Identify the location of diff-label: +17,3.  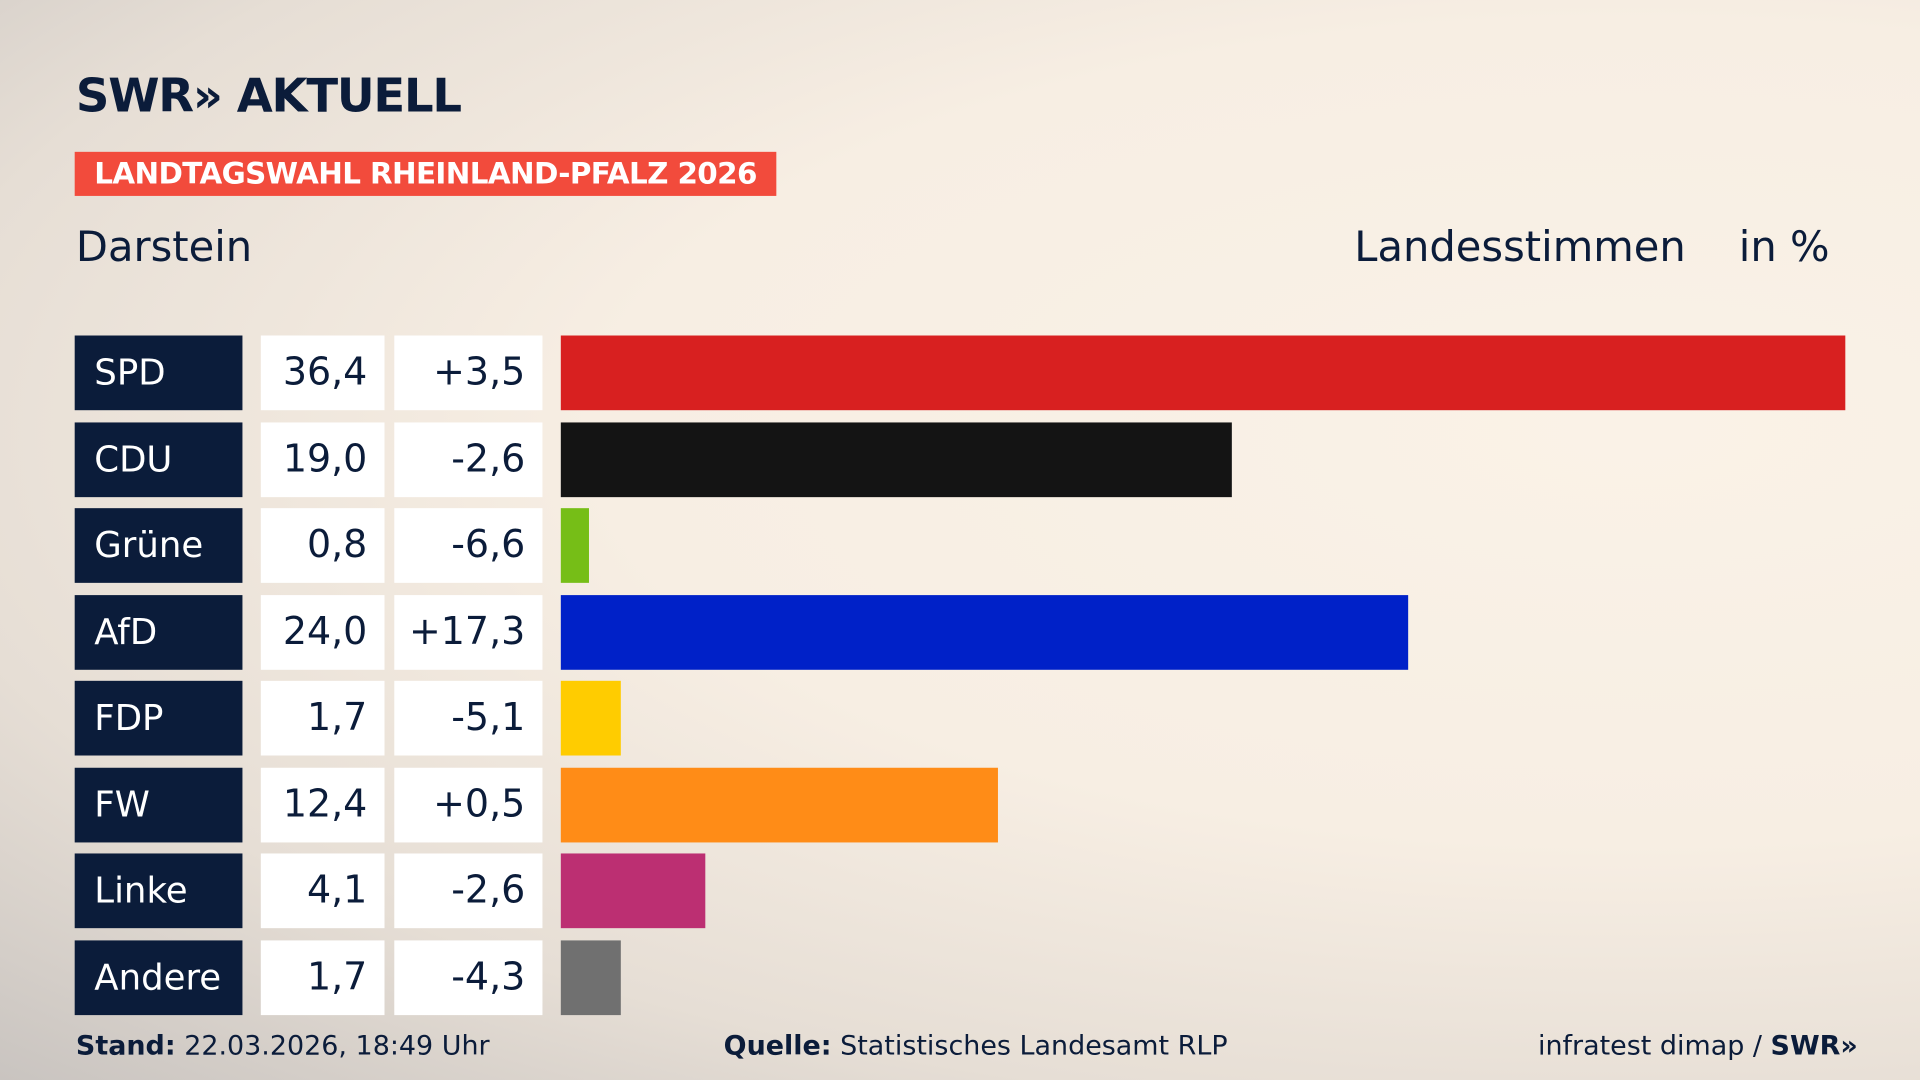
(468, 632).